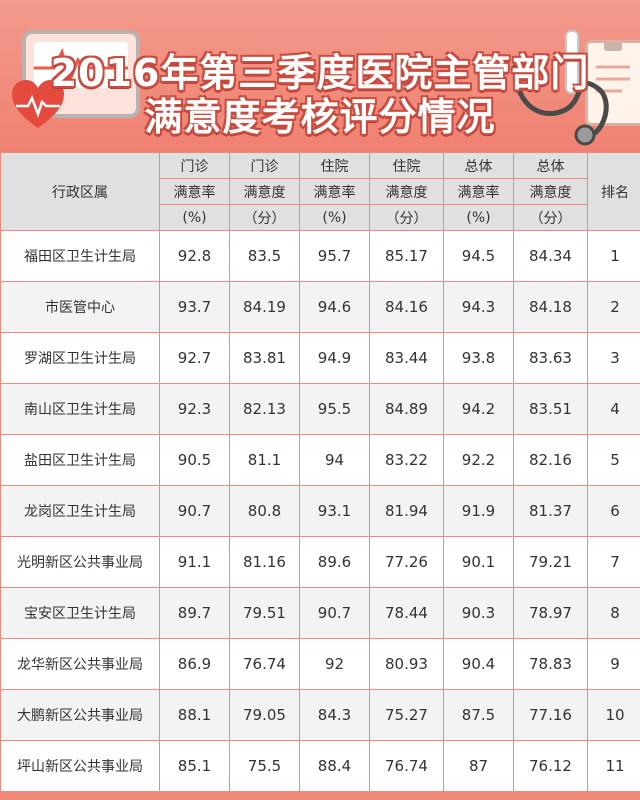  Describe the element at coordinates (406, 256) in the screenshot. I see `value-cell: 85.17` at that location.